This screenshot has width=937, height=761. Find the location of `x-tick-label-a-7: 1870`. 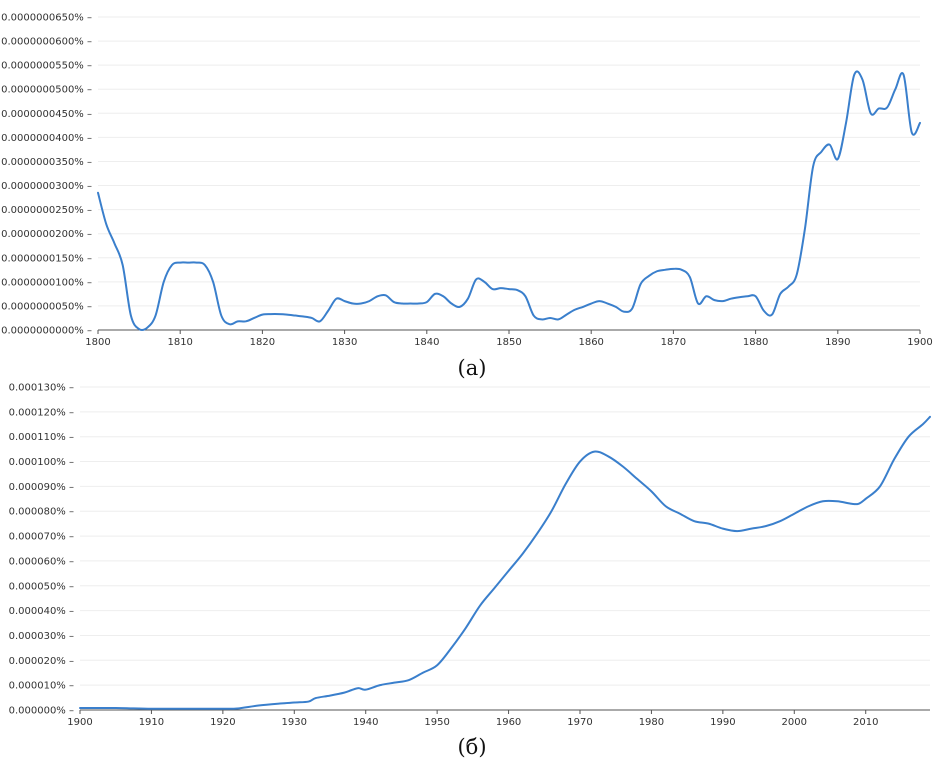

x-tick-label-a-7: 1870 is located at coordinates (673, 342).